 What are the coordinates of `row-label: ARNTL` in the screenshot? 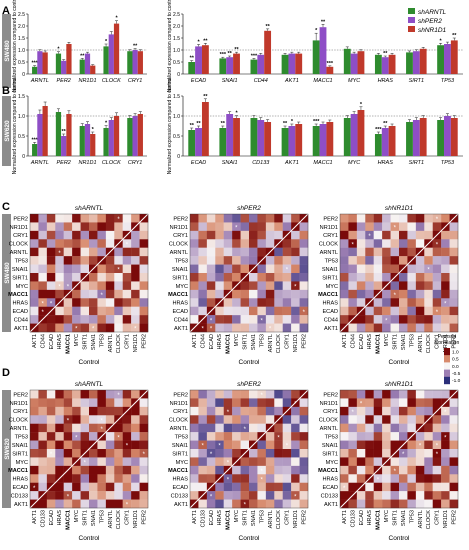 It's located at (179, 429).